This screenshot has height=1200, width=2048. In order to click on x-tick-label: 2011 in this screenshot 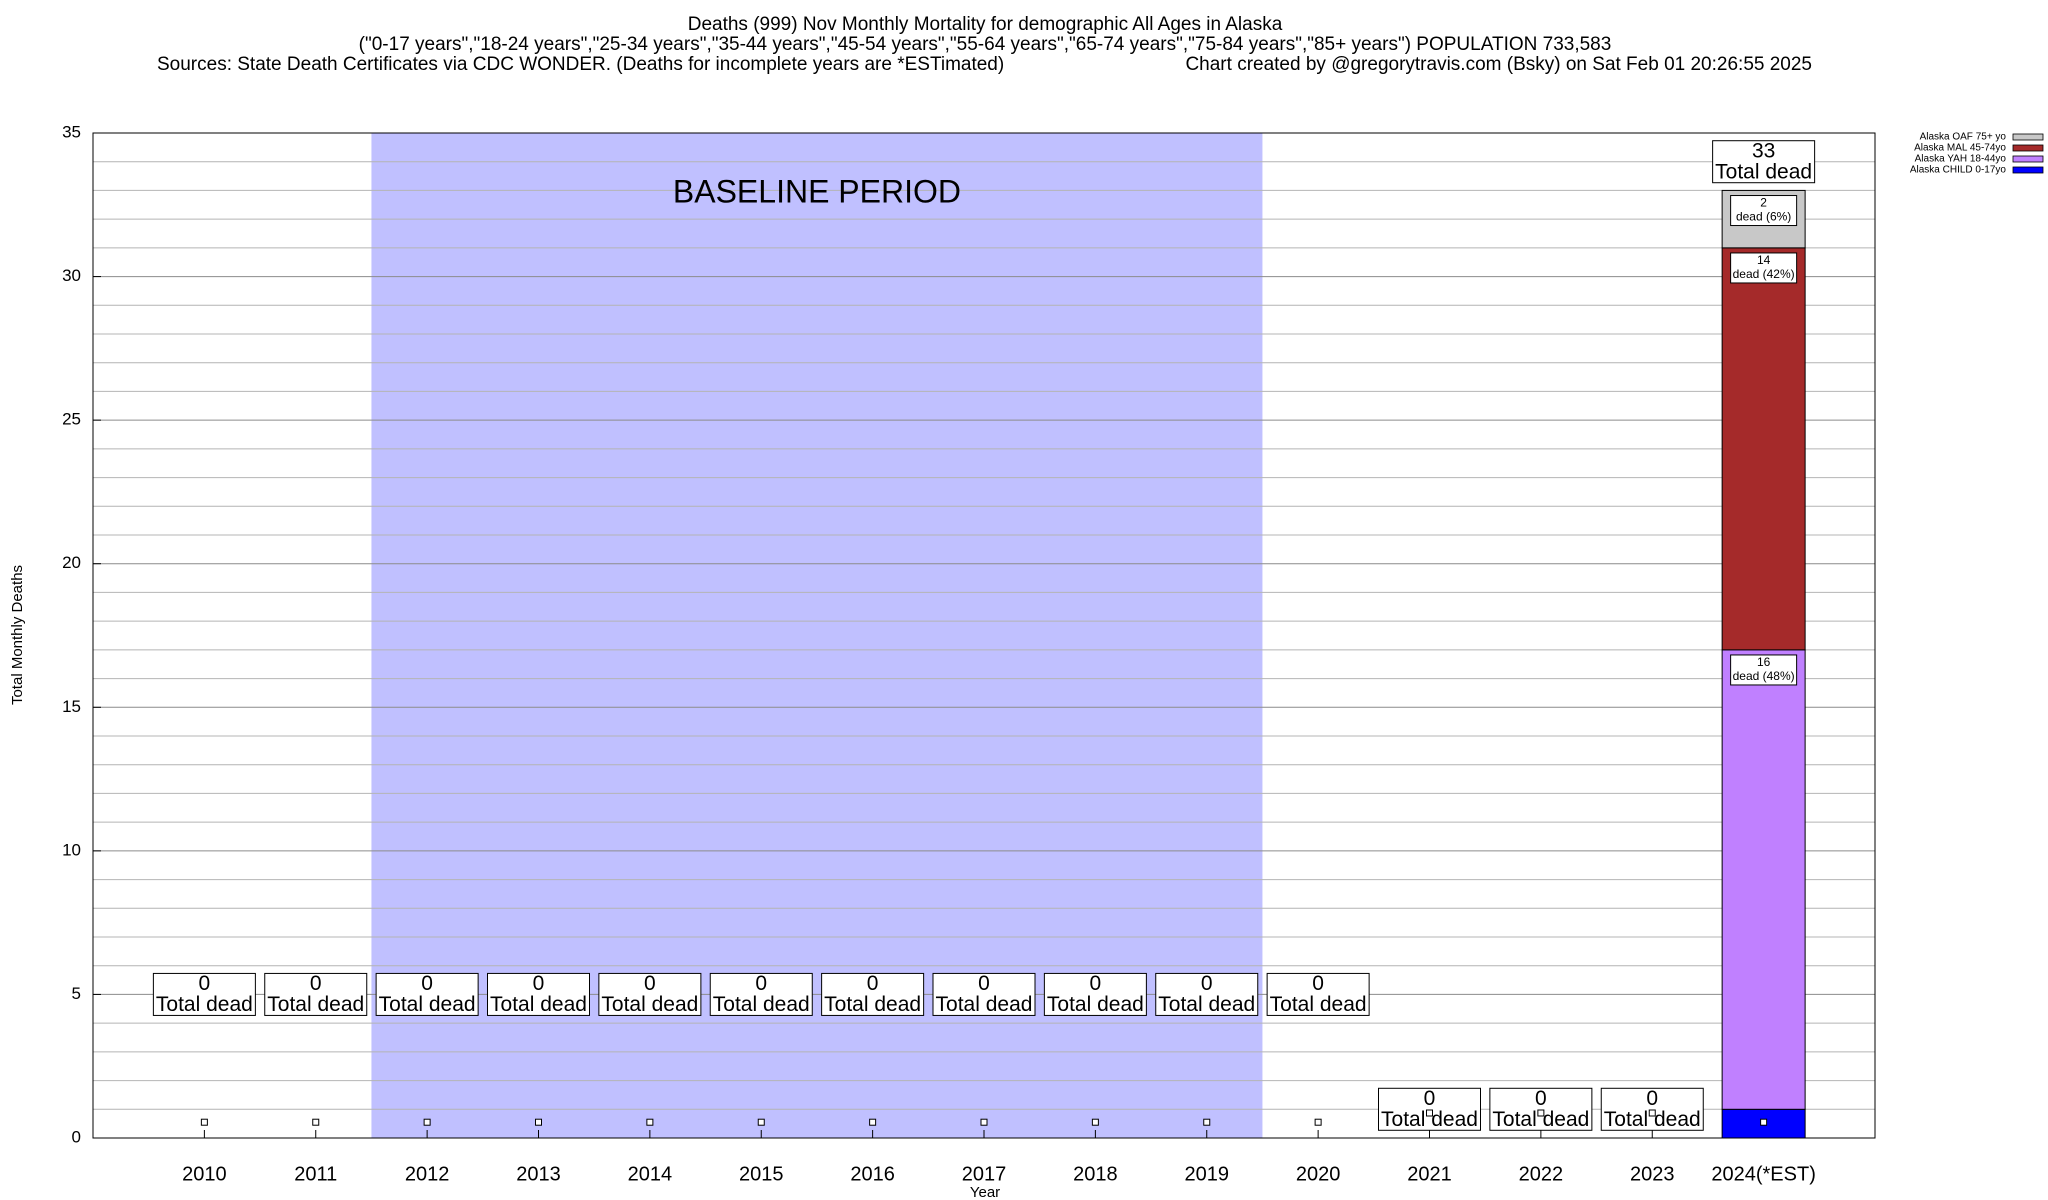, I will do `click(315, 1174)`.